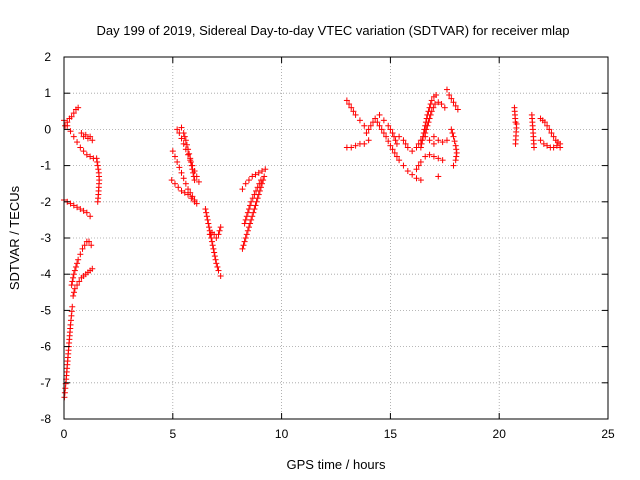 This screenshot has width=640, height=480. I want to click on y-tick-label: -8, so click(45, 419).